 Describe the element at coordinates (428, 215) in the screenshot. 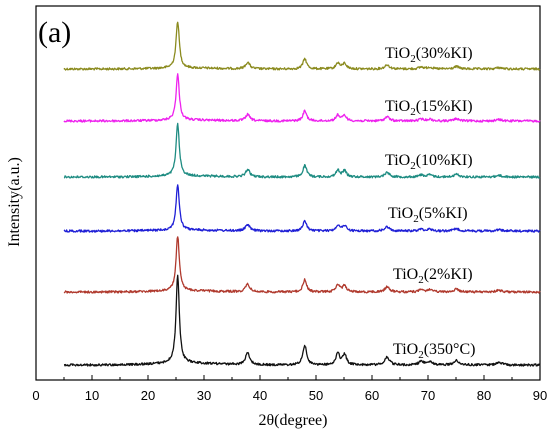

I see `series-label: TiO2(5%KI)` at that location.